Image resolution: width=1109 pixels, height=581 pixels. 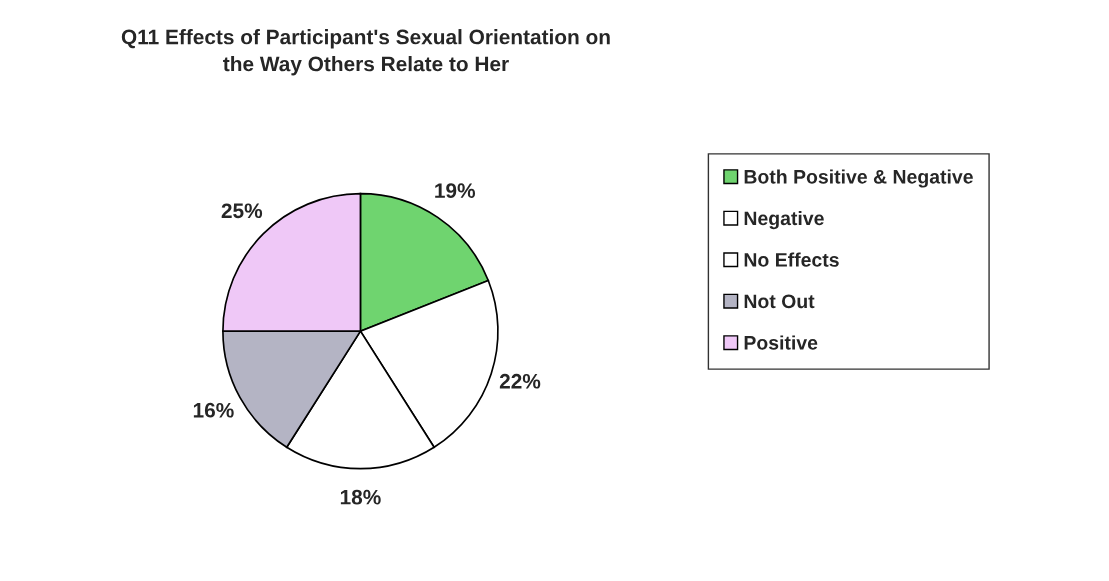 What do you see at coordinates (791, 259) in the screenshot?
I see `legend-label: No Effects` at bounding box center [791, 259].